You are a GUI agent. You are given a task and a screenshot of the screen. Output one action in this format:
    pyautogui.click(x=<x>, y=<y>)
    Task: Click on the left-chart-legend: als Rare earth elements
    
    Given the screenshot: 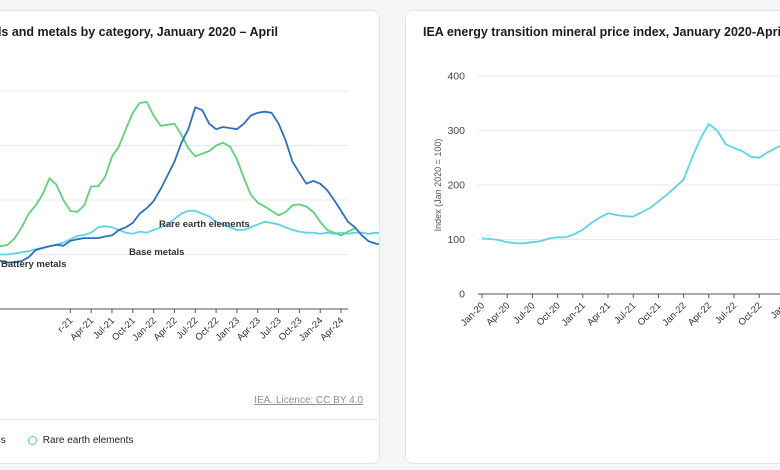 What is the action you would take?
    pyautogui.click(x=66, y=440)
    